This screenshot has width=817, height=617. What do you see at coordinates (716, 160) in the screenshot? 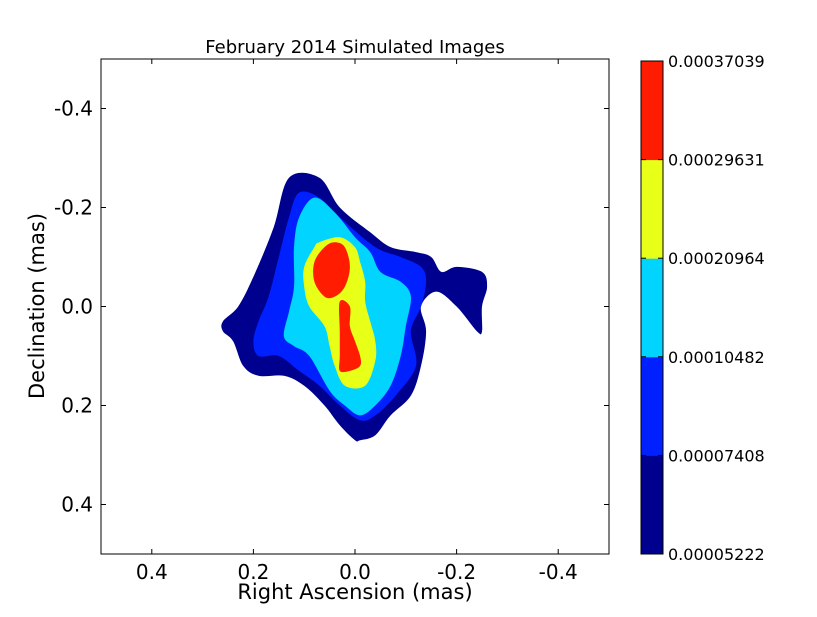
I see `colorbar-tick-label: 0.00029631` at bounding box center [716, 160].